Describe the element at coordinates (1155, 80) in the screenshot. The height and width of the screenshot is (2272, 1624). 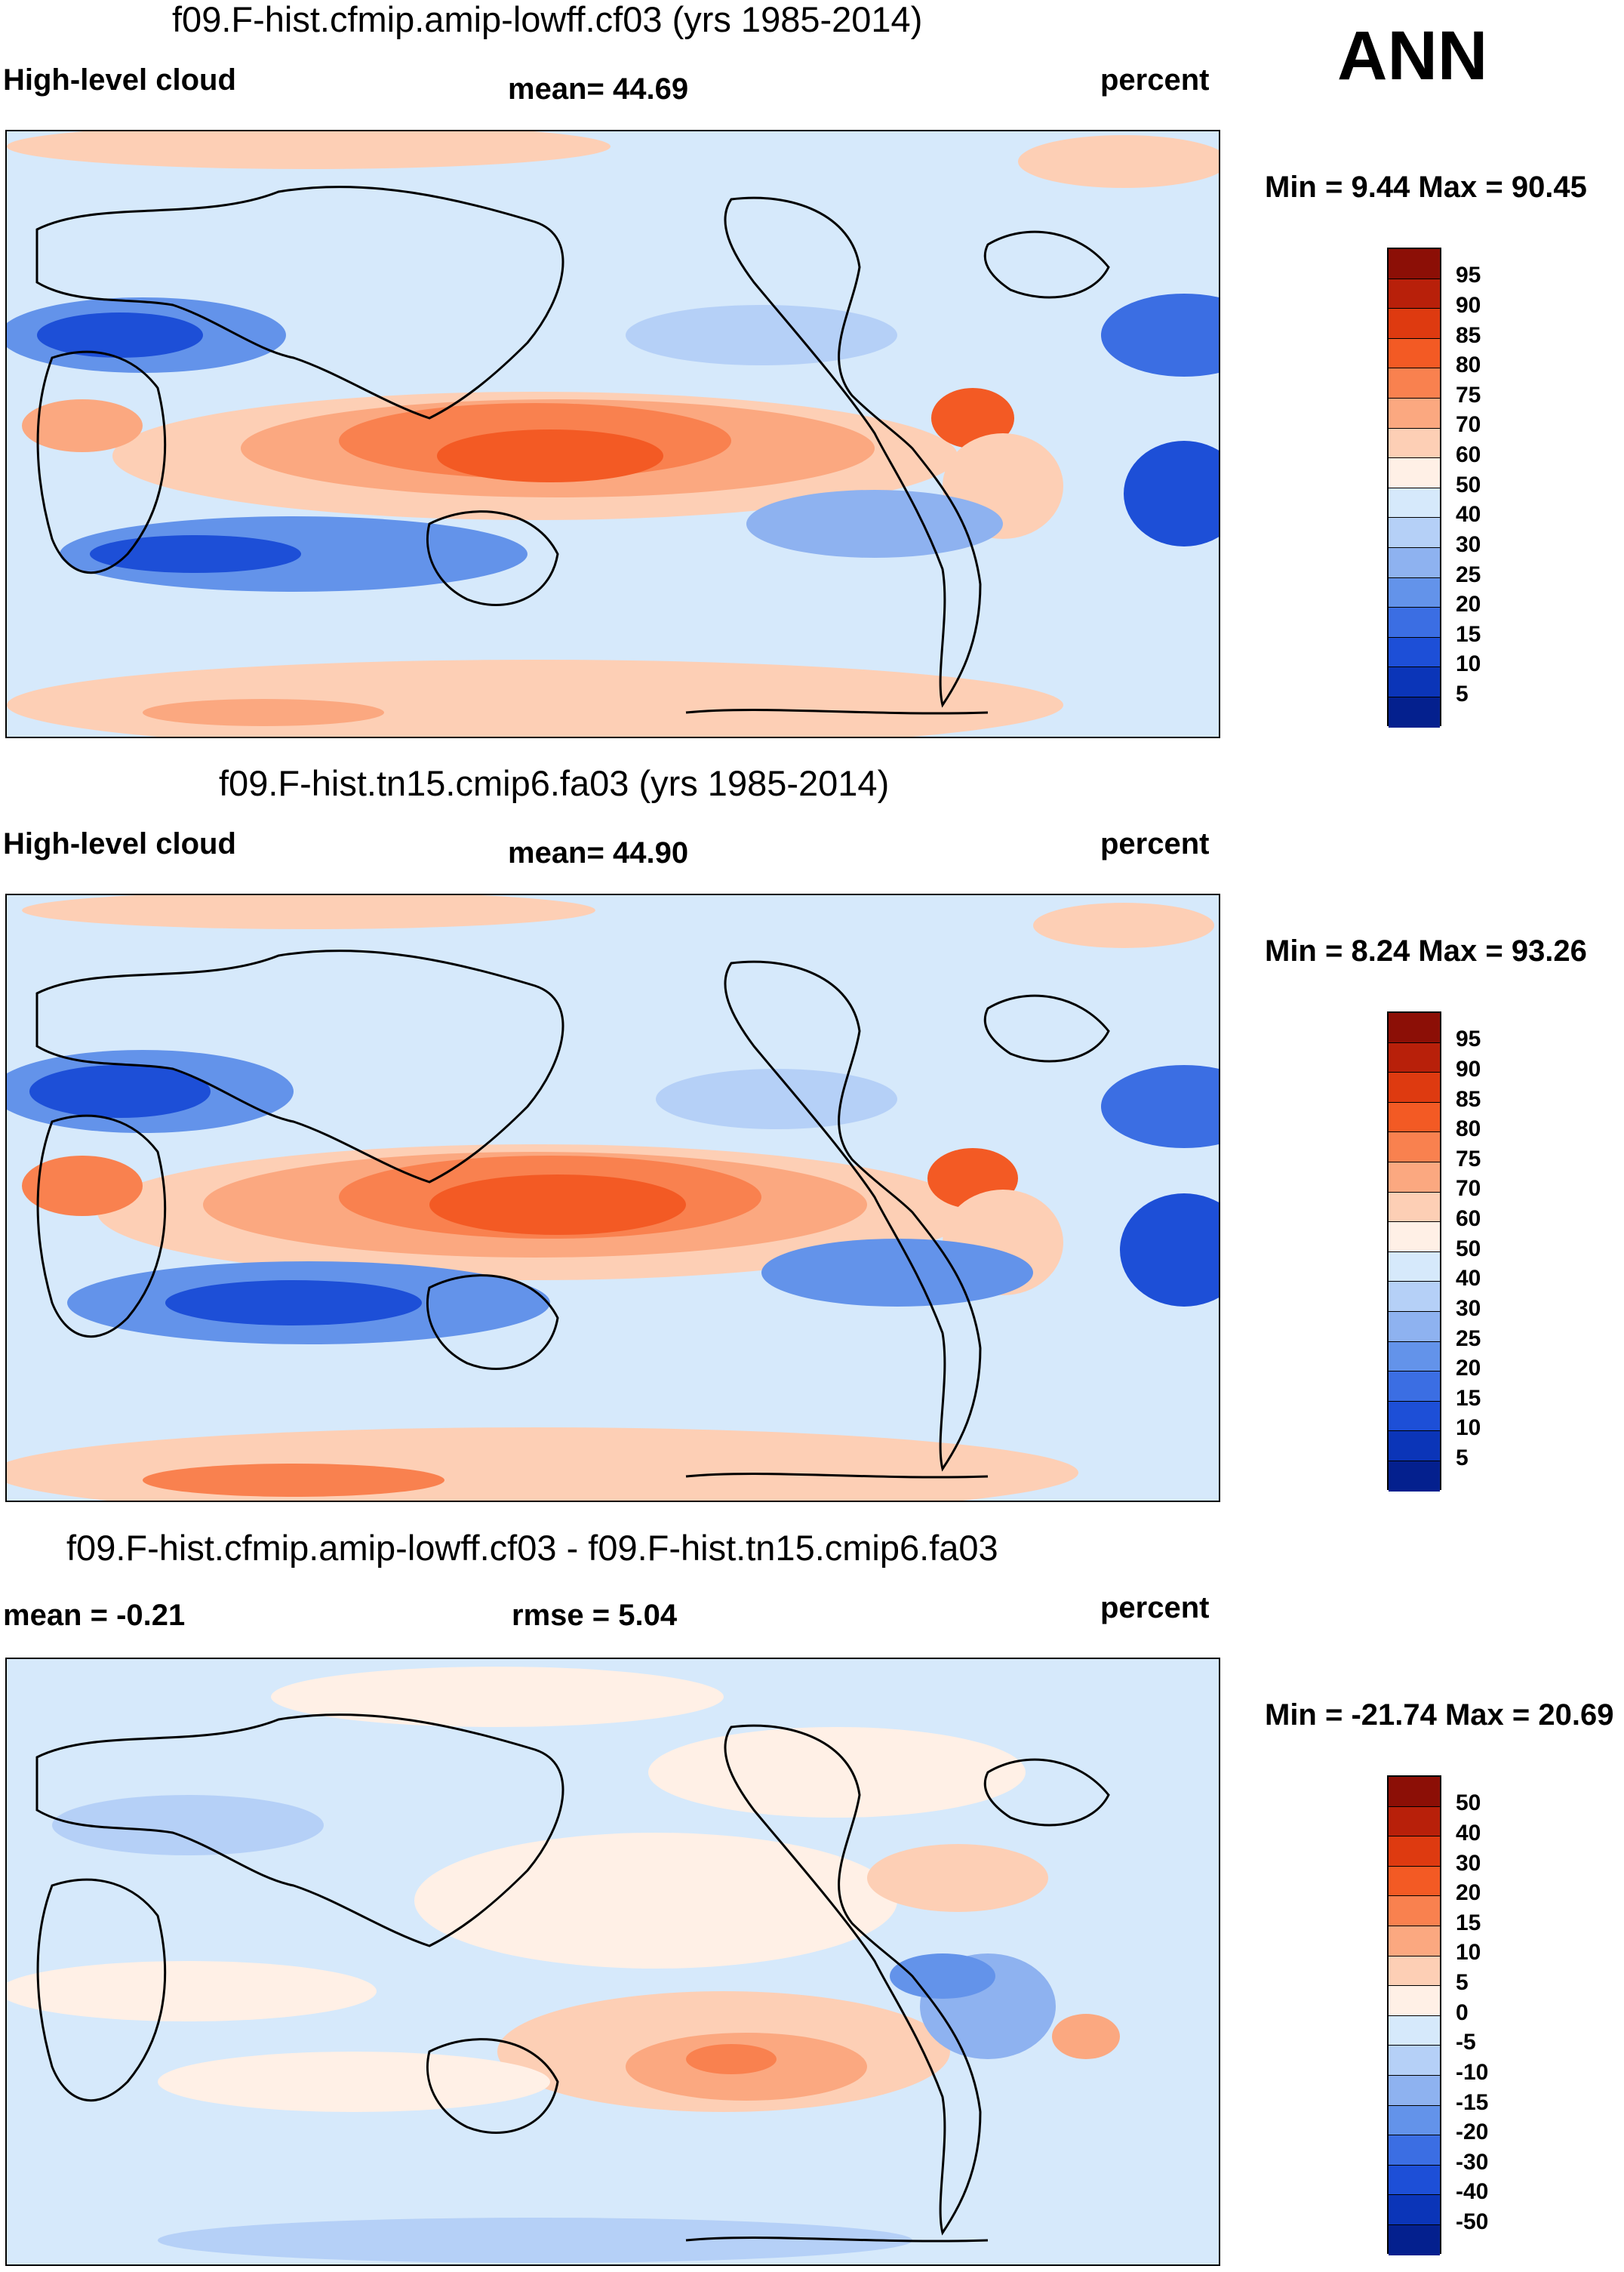
I see `panel-1-units-label: percent` at that location.